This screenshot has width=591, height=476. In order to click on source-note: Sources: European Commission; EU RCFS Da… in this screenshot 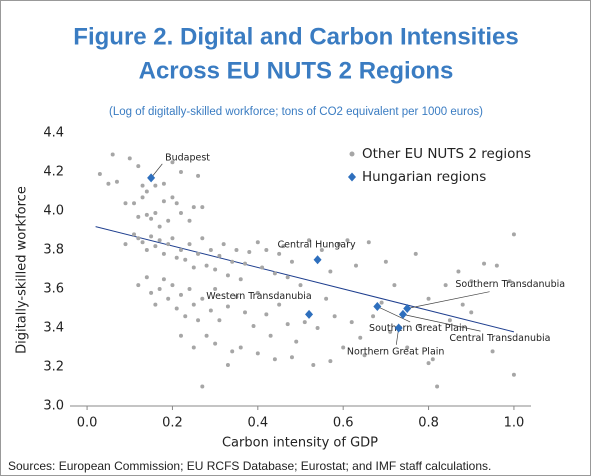, I will do `click(249, 466)`.